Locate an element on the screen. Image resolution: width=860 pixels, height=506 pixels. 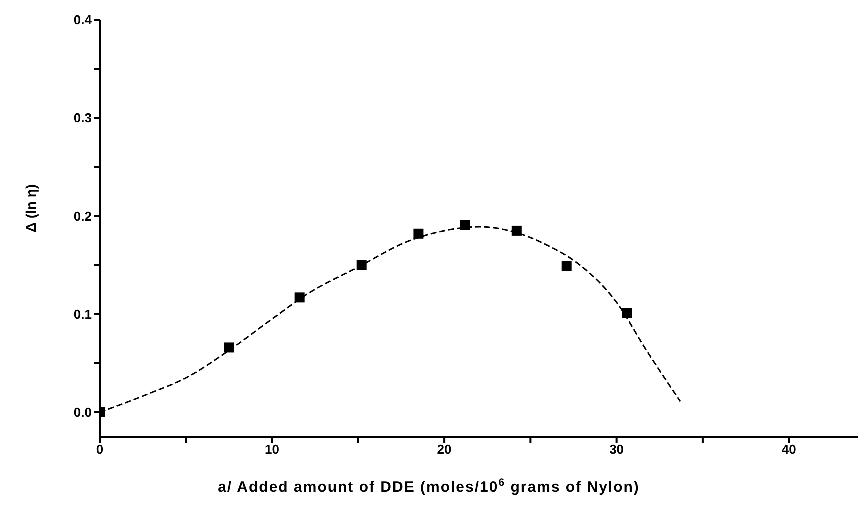
x-tick-label: 0 is located at coordinates (100, 450).